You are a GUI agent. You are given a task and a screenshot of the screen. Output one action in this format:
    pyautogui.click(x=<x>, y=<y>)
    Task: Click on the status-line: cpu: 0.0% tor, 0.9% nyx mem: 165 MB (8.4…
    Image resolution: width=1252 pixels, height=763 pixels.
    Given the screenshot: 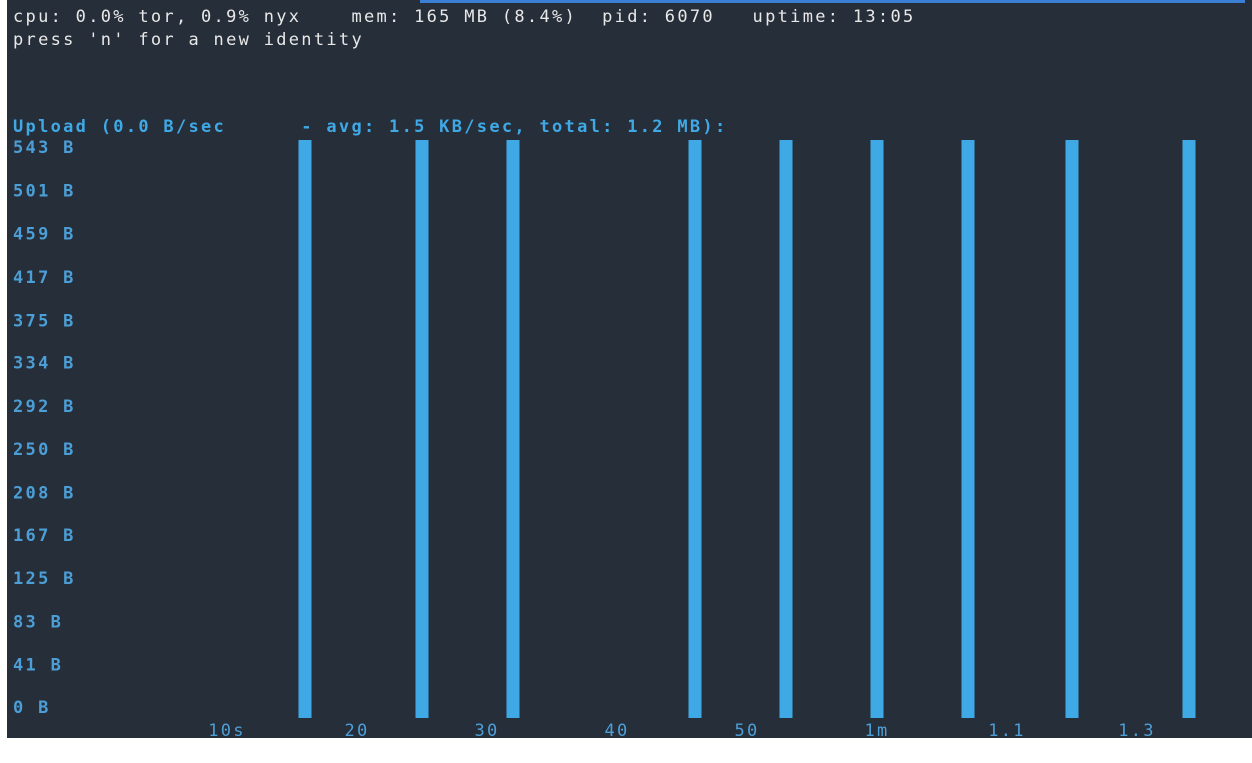 What is the action you would take?
    pyautogui.click(x=464, y=17)
    